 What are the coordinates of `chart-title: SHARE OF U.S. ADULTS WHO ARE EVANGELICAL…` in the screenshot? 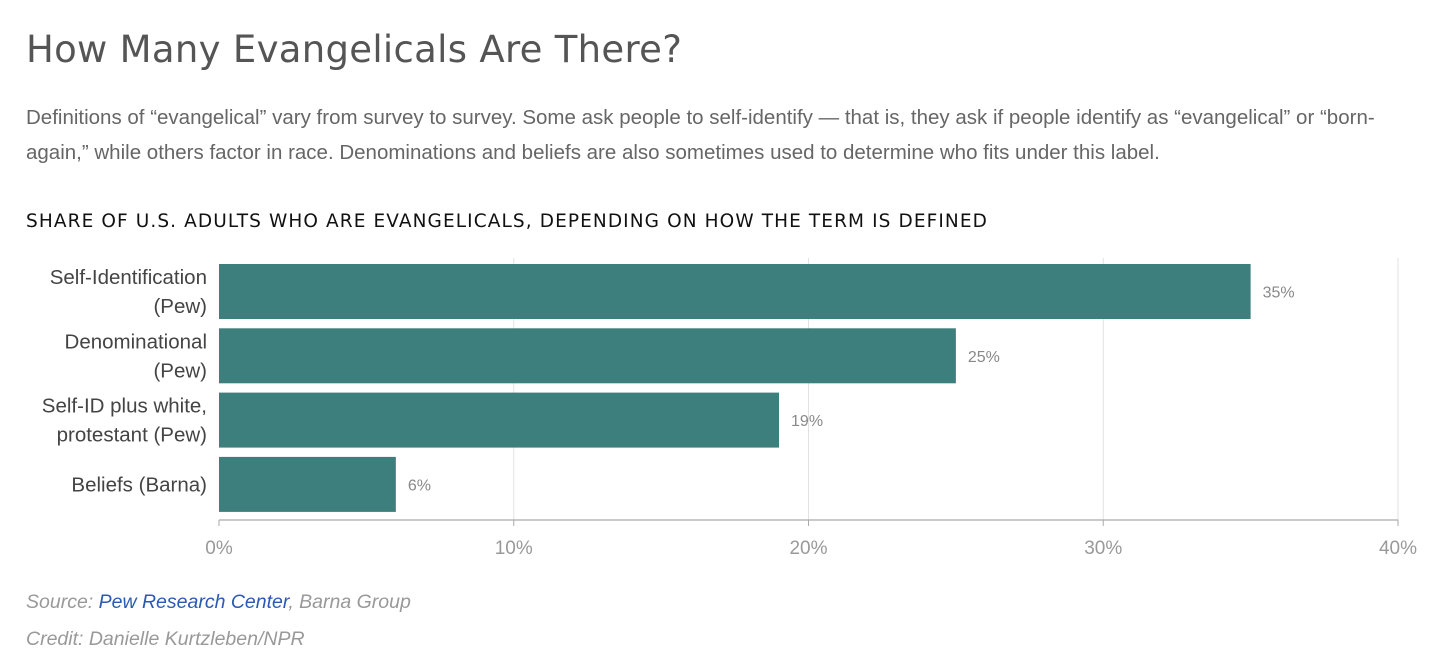 It's located at (507, 221).